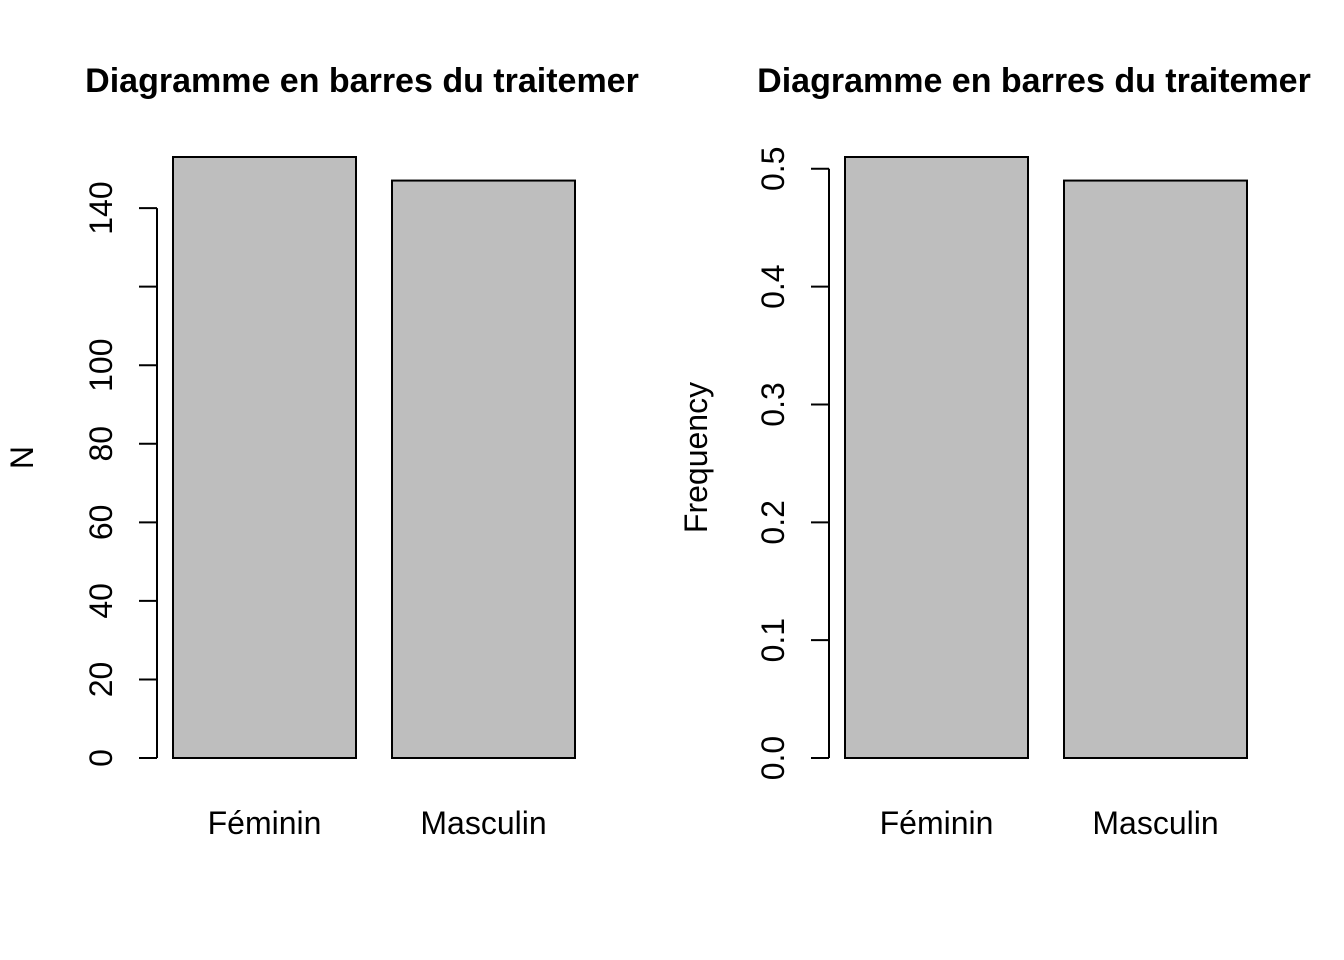 The image size is (1344, 960). Describe the element at coordinates (101, 523) in the screenshot. I see `y-tick-label: 60` at that location.